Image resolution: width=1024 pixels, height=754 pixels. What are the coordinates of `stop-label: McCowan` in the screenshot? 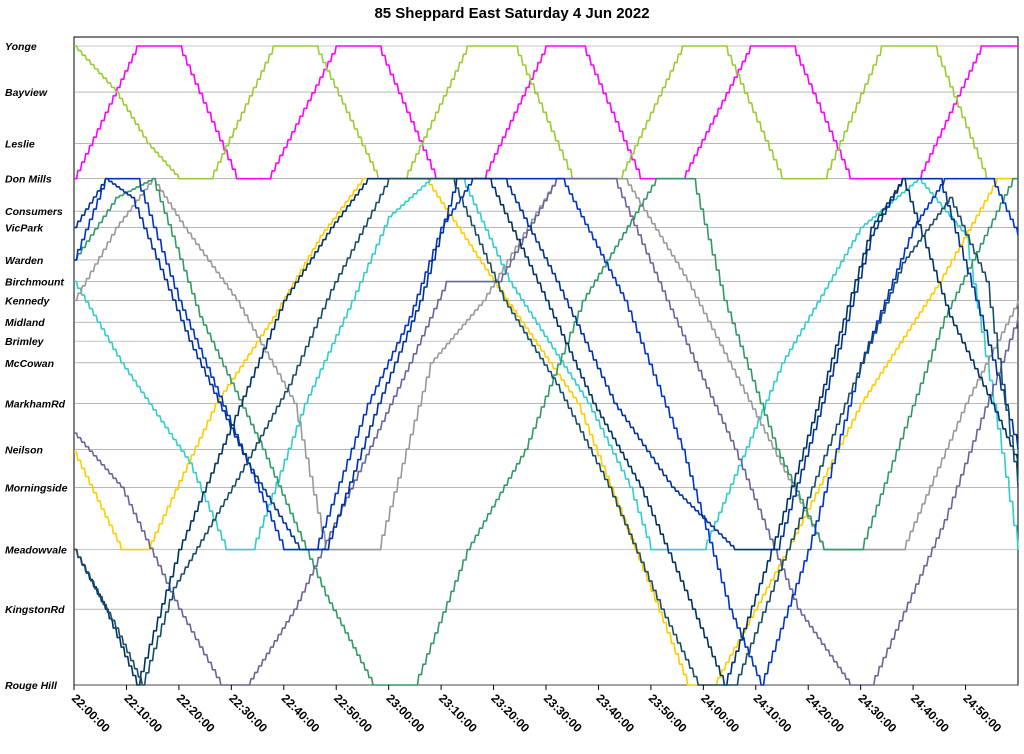 It's located at (29, 364).